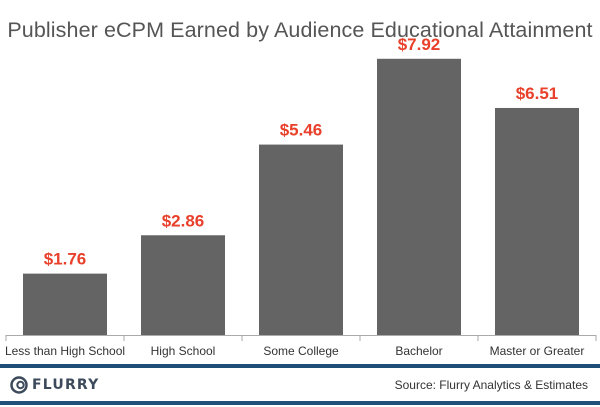 The image size is (600, 407). I want to click on x-tick-label: Less than High School, so click(65, 351).